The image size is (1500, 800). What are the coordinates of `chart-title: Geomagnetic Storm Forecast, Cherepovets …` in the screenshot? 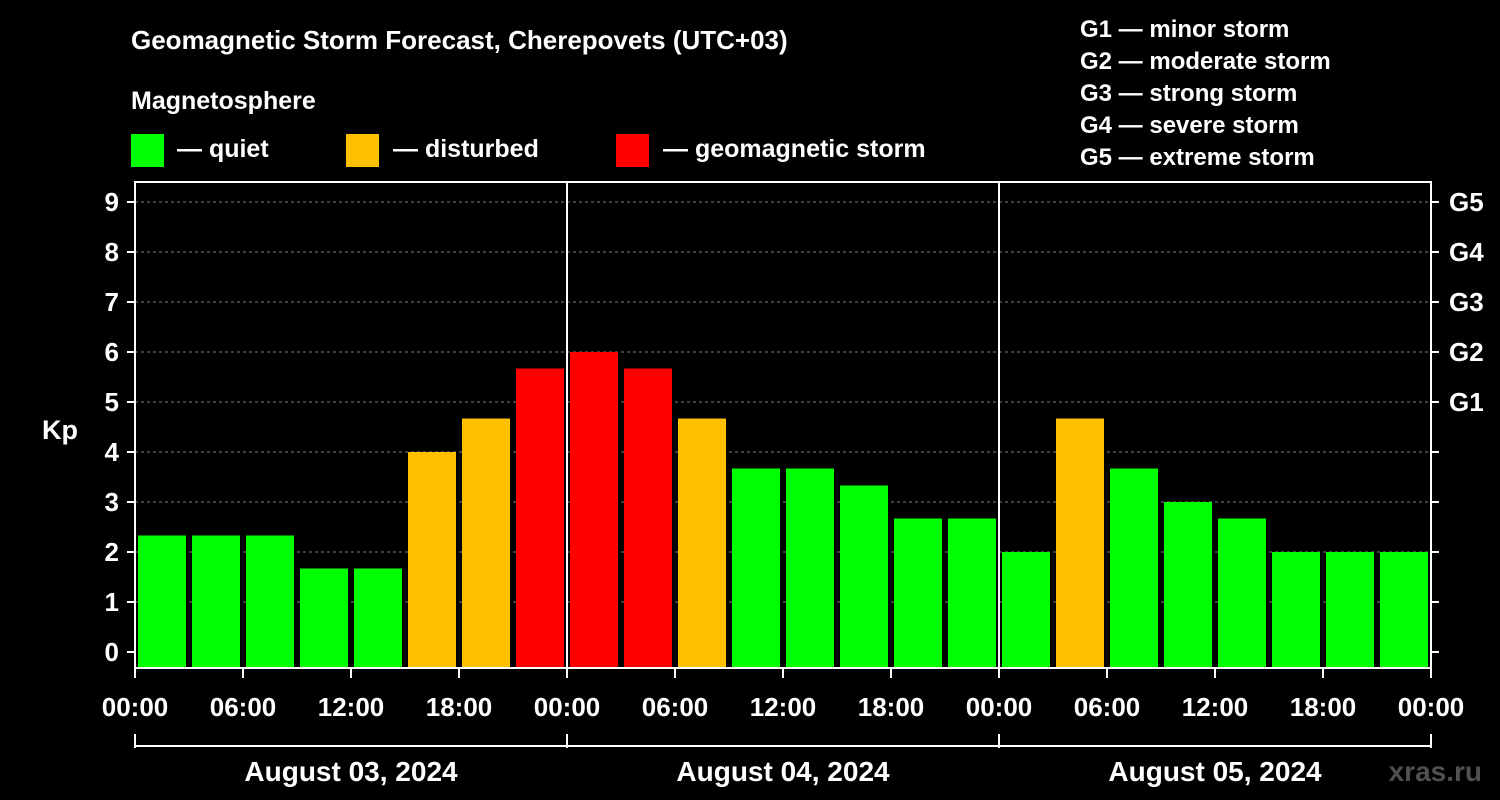 It's located at (459, 40).